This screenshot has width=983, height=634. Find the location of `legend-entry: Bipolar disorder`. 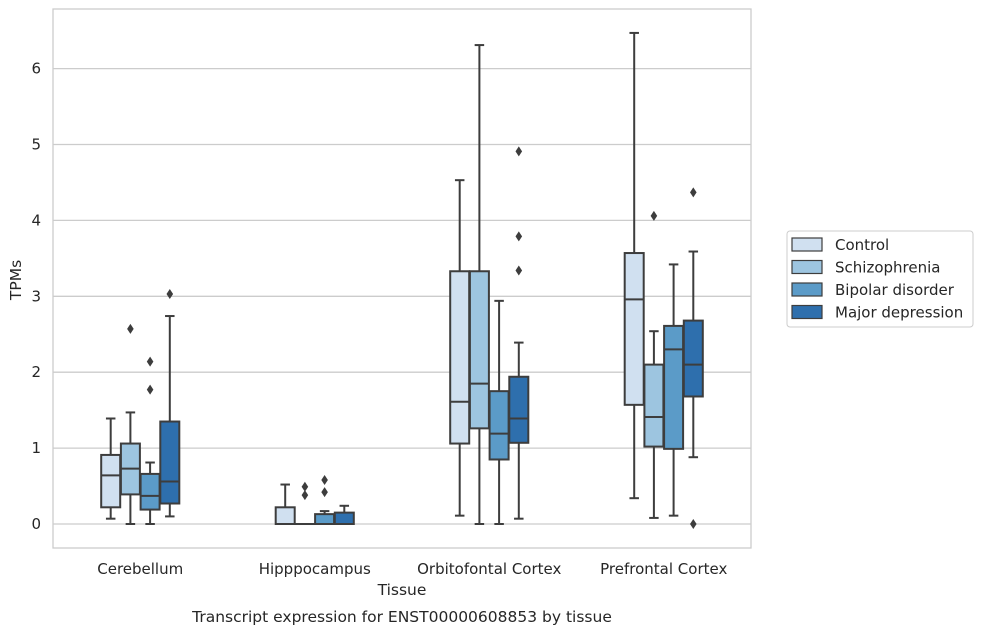

legend-entry: Bipolar disorder is located at coordinates (873, 290).